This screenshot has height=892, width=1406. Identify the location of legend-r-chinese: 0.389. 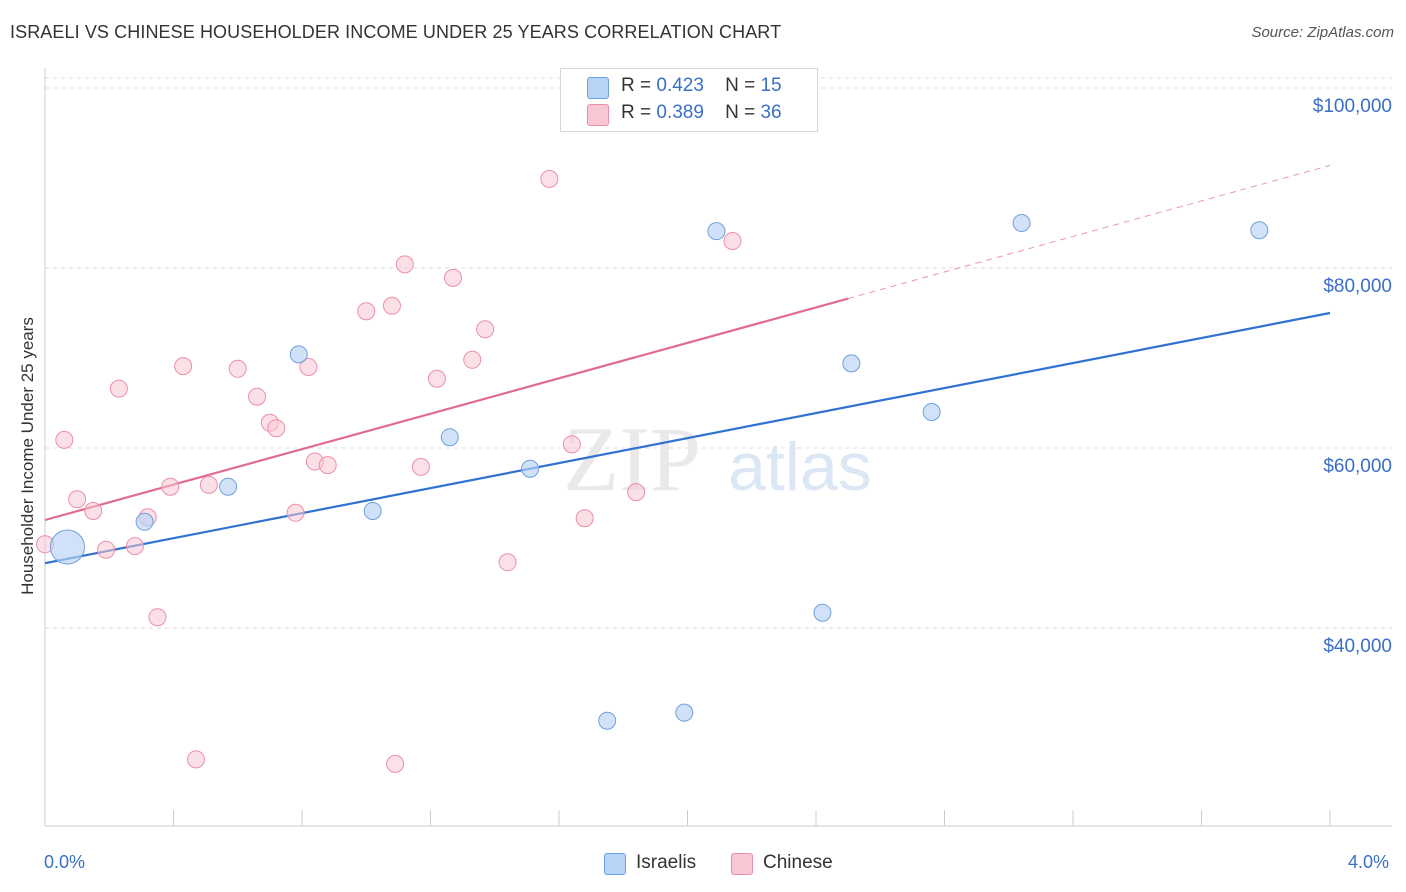
(680, 112).